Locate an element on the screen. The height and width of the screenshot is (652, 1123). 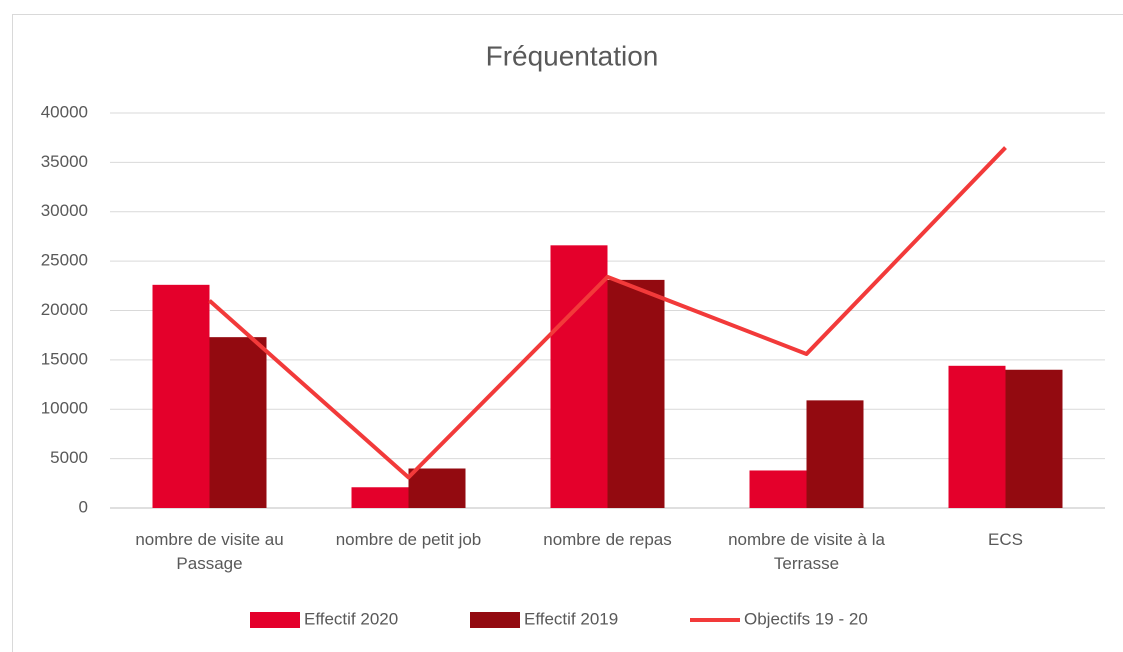
x-tick-label: nombre de repas is located at coordinates (607, 539).